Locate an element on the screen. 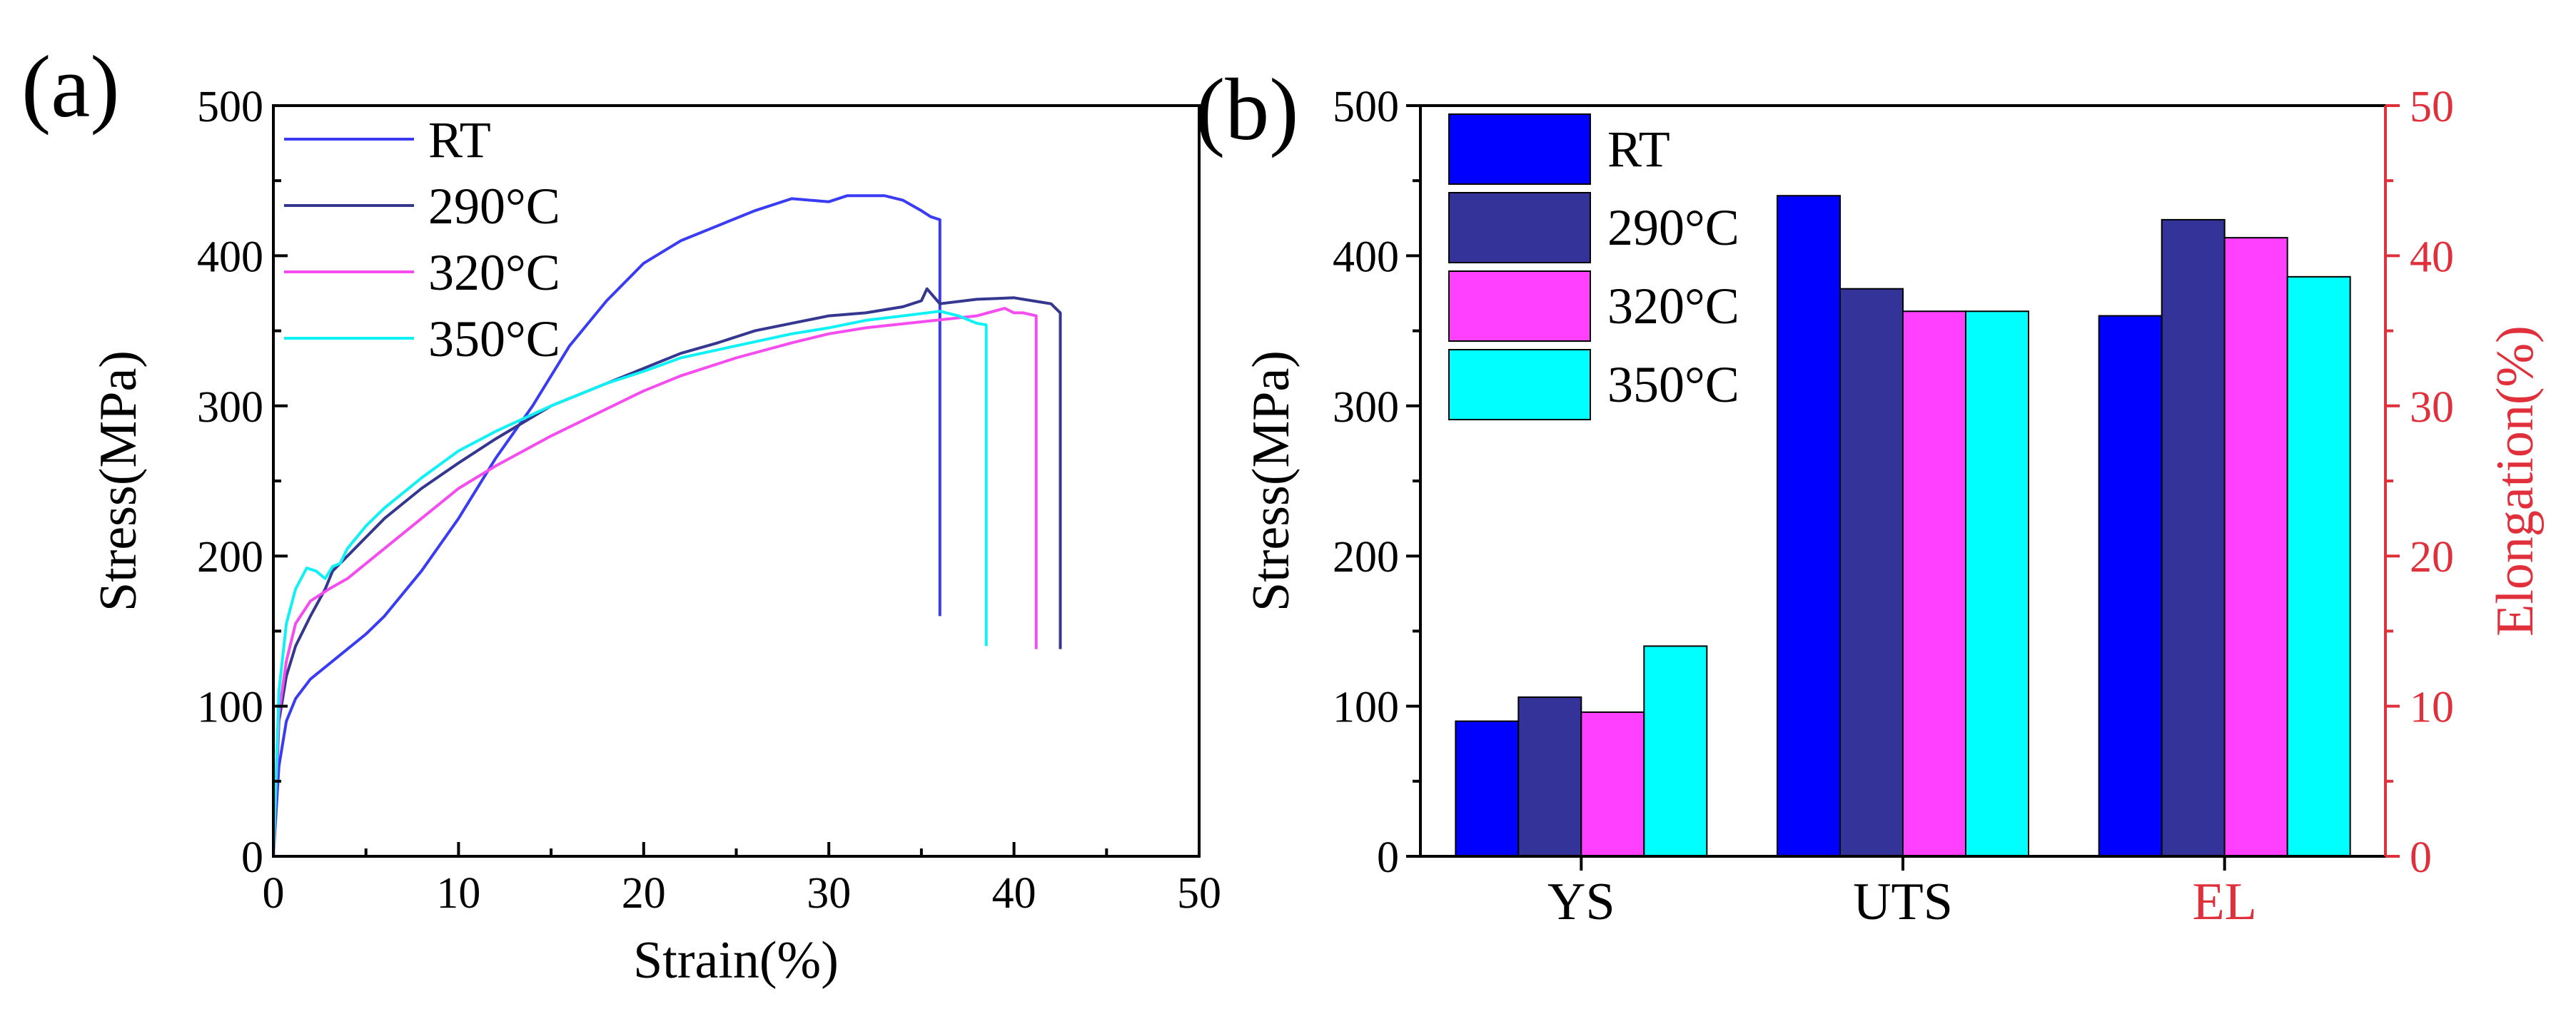  category-label: EL is located at coordinates (2224, 902).